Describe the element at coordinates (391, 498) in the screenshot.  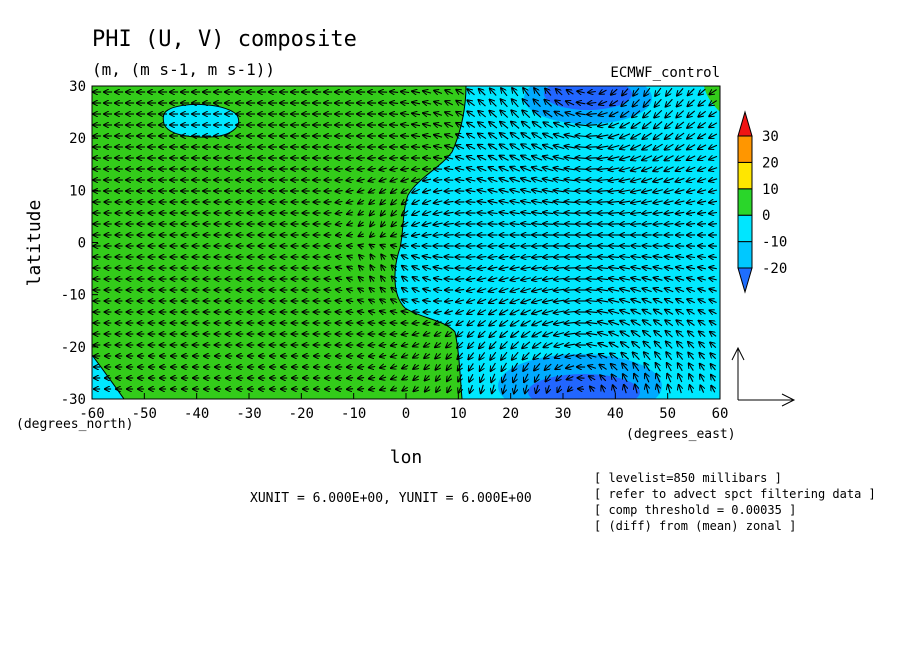
I see `vector-scale-text: XUNIT = 6.000E+00, YUNIT = 6.000E+00` at that location.